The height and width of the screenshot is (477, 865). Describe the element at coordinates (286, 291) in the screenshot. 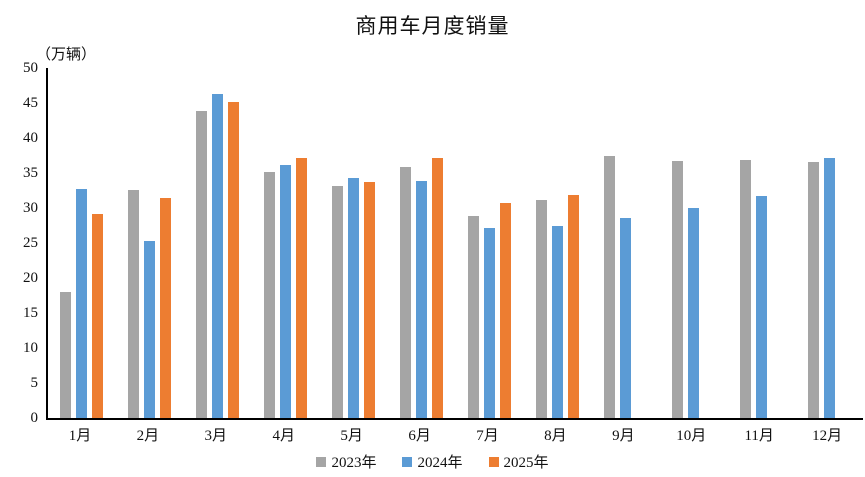

I see `bar-2024年-4月` at that location.